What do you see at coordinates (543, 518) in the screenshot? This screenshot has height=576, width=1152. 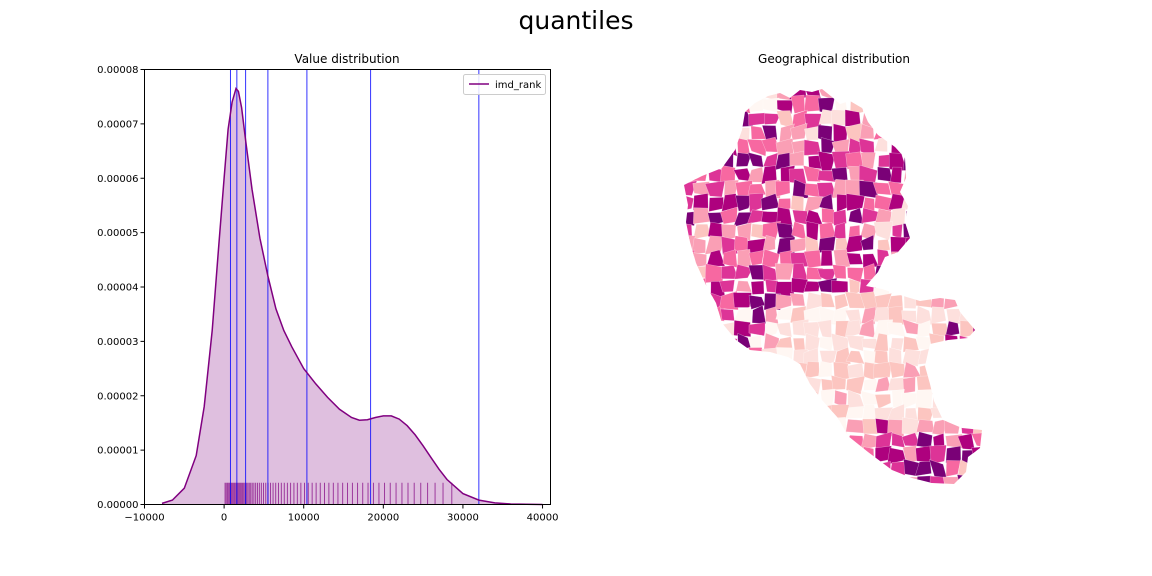 I see `x-tick-label: 40000` at bounding box center [543, 518].